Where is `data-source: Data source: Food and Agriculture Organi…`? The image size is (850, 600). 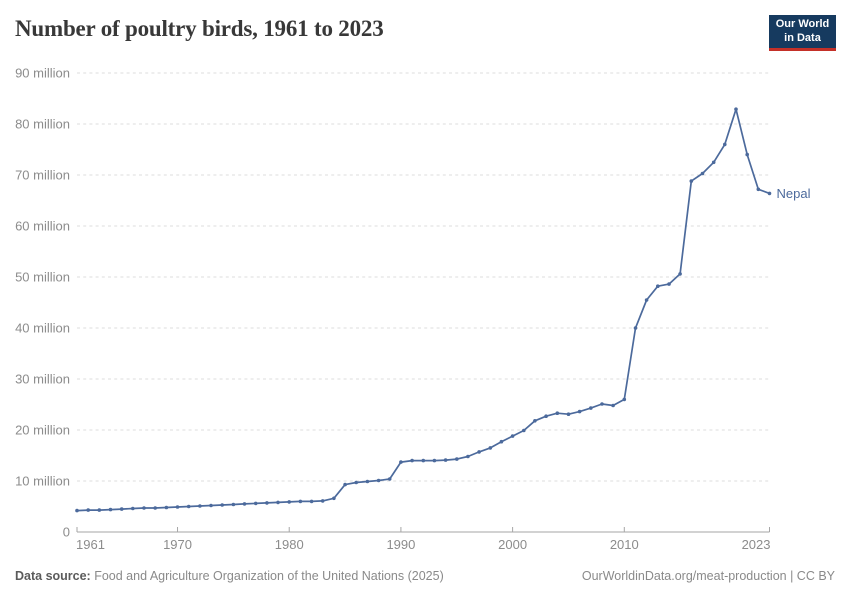
data-source: Data source: Food and Agriculture Organi… is located at coordinates (229, 576).